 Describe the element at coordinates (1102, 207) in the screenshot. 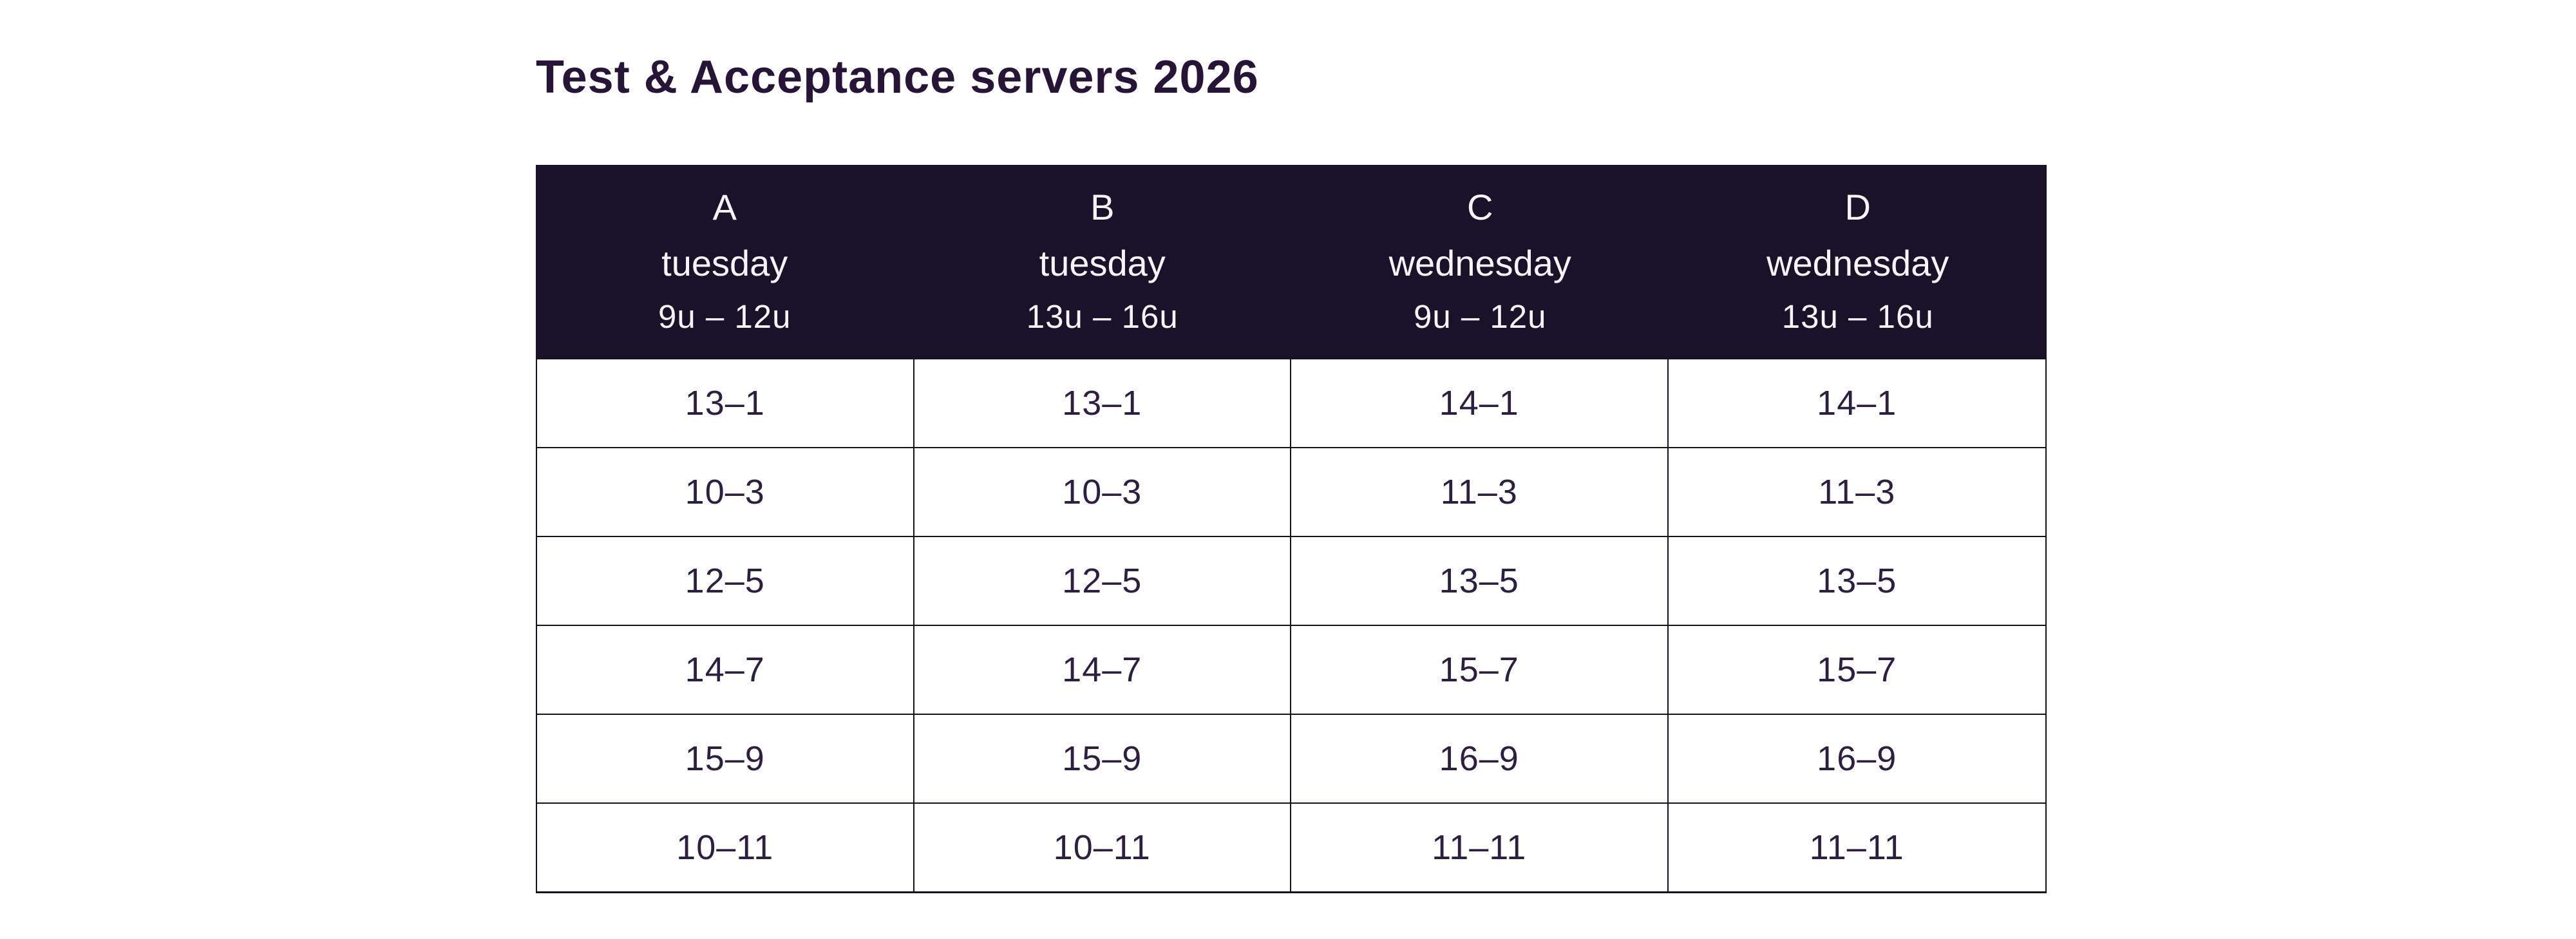

I see `column-letter: B` at that location.